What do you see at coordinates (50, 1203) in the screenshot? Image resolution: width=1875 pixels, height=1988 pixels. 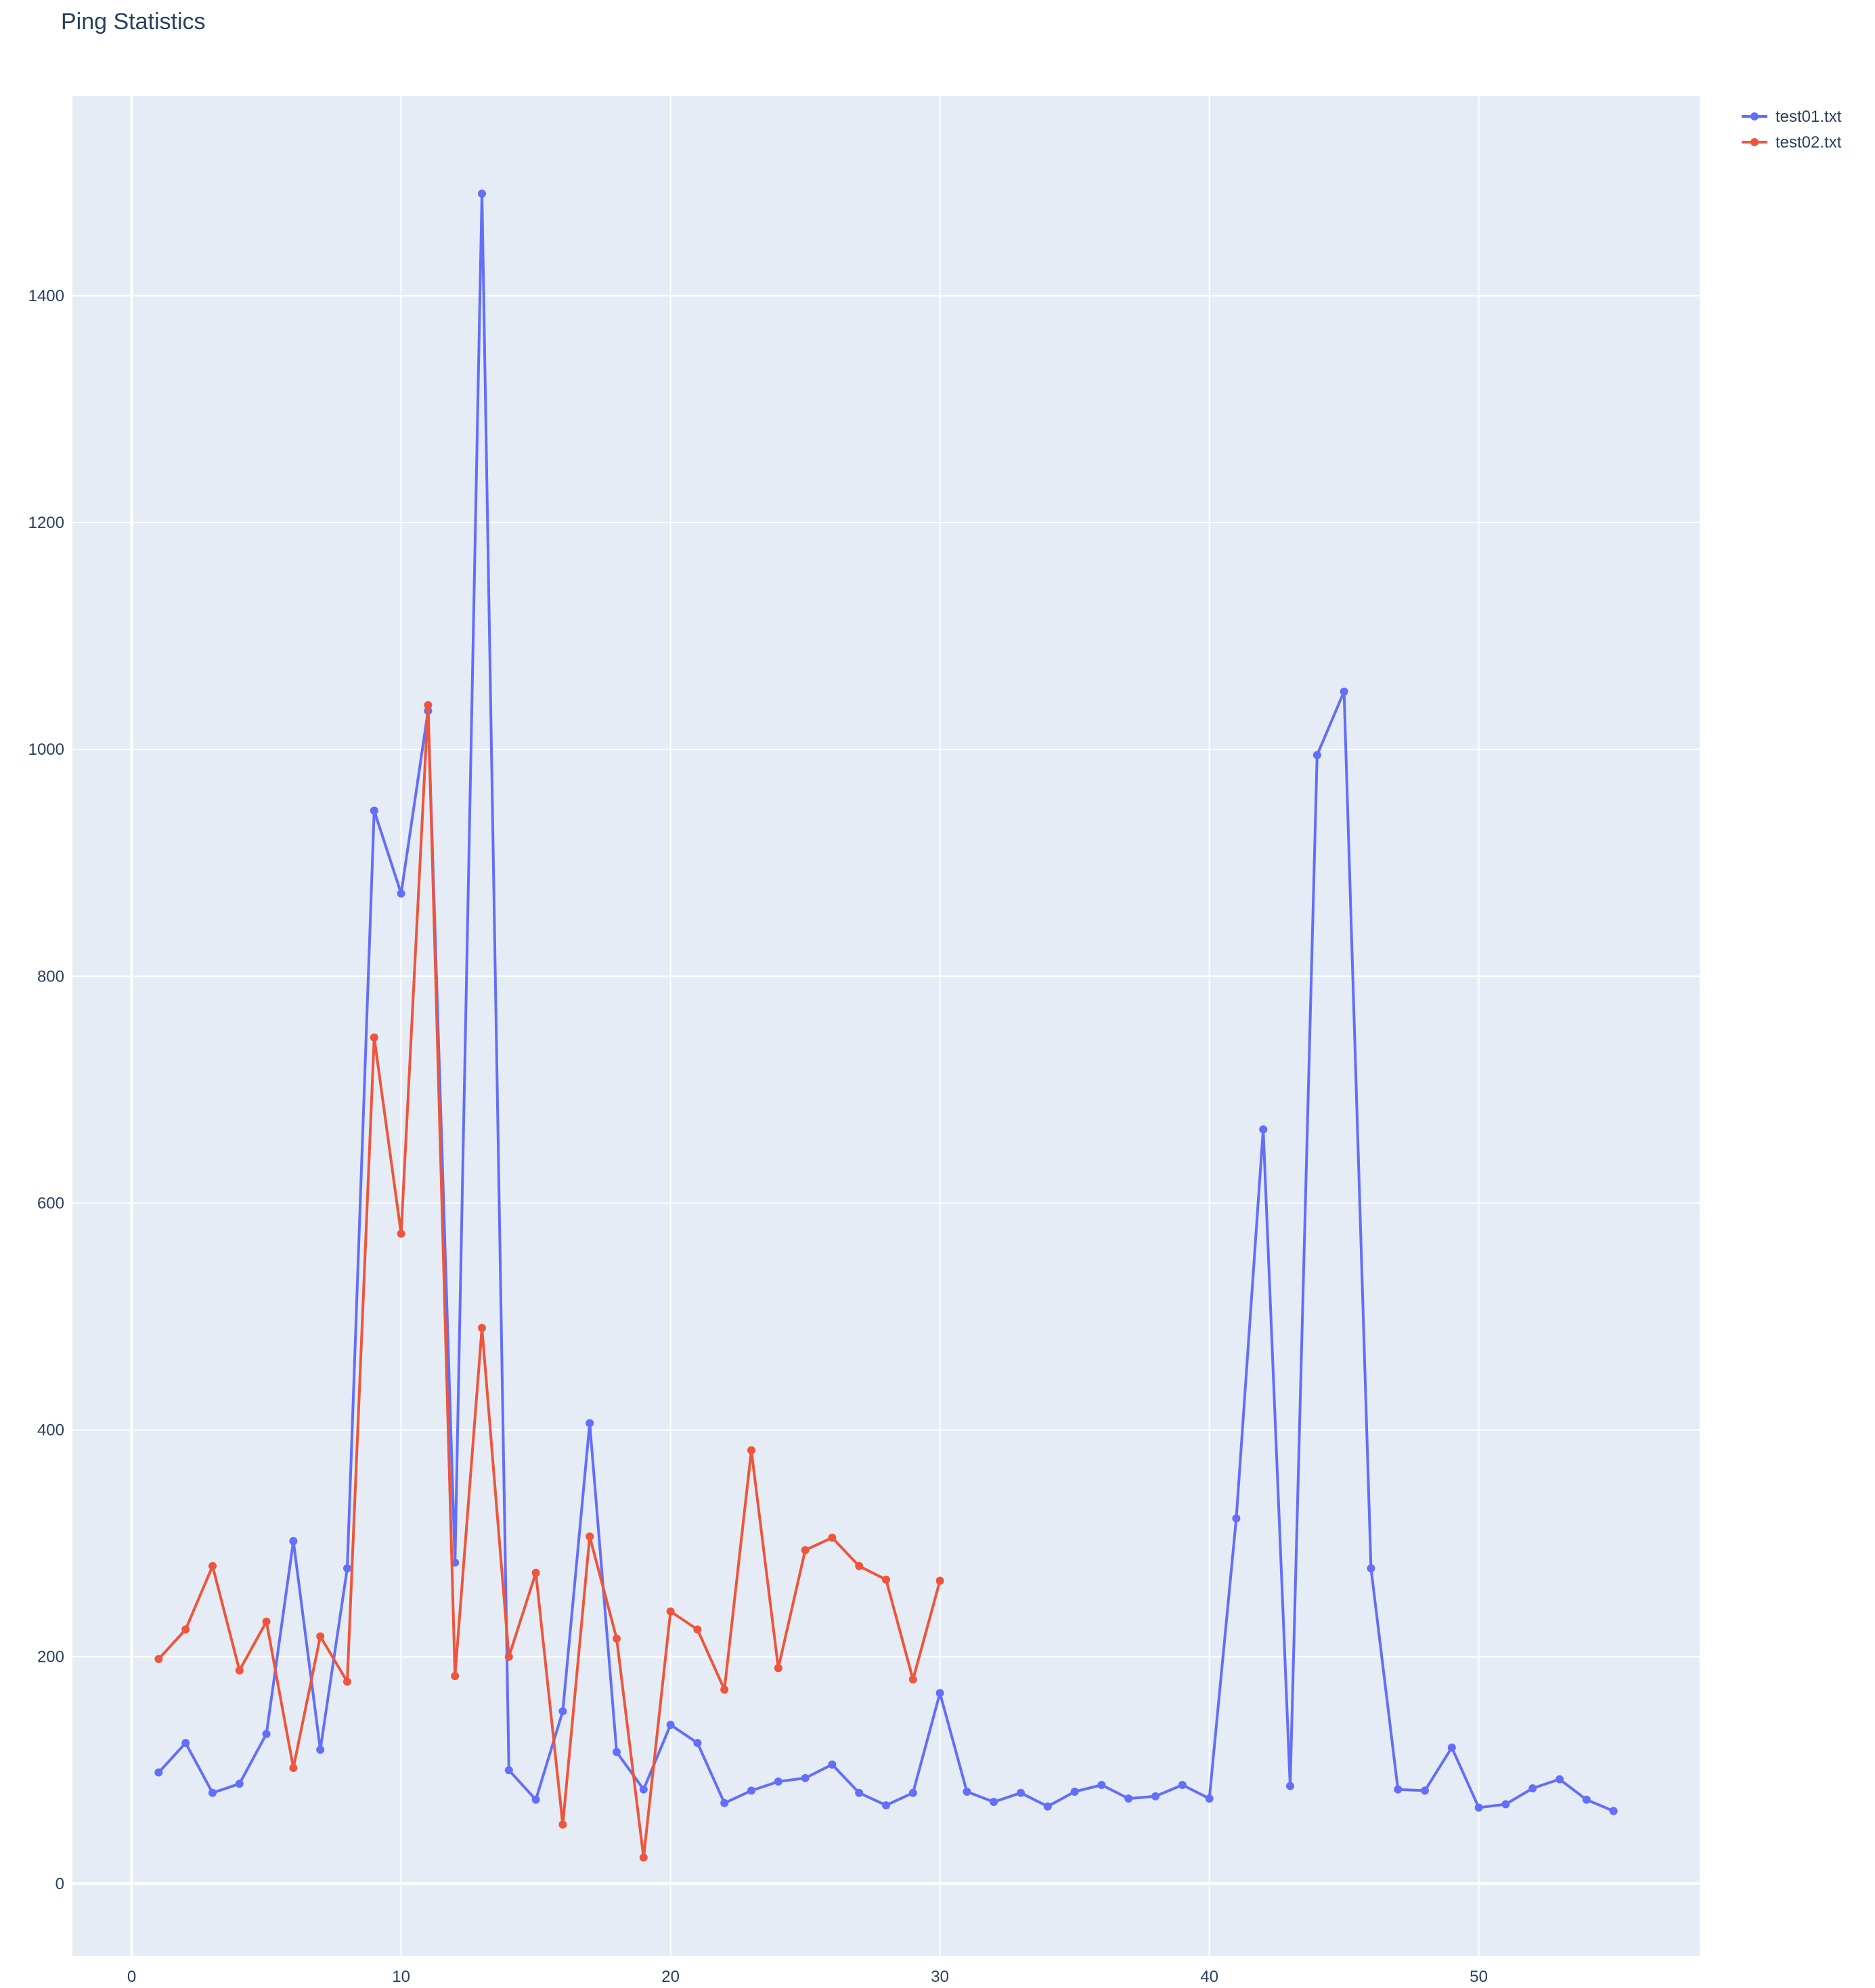 I see `y-tick-label: 600` at bounding box center [50, 1203].